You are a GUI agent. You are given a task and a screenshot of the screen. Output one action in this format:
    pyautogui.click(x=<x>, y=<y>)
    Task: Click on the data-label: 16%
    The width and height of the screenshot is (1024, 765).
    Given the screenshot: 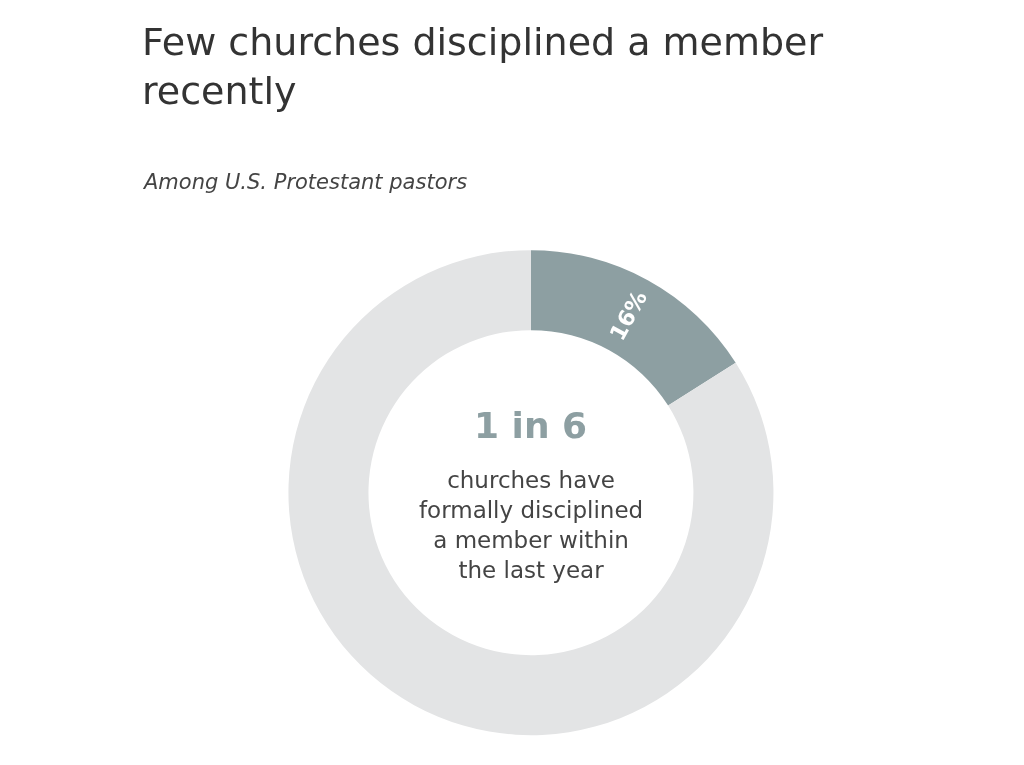 What is the action you would take?
    pyautogui.click(x=628, y=315)
    